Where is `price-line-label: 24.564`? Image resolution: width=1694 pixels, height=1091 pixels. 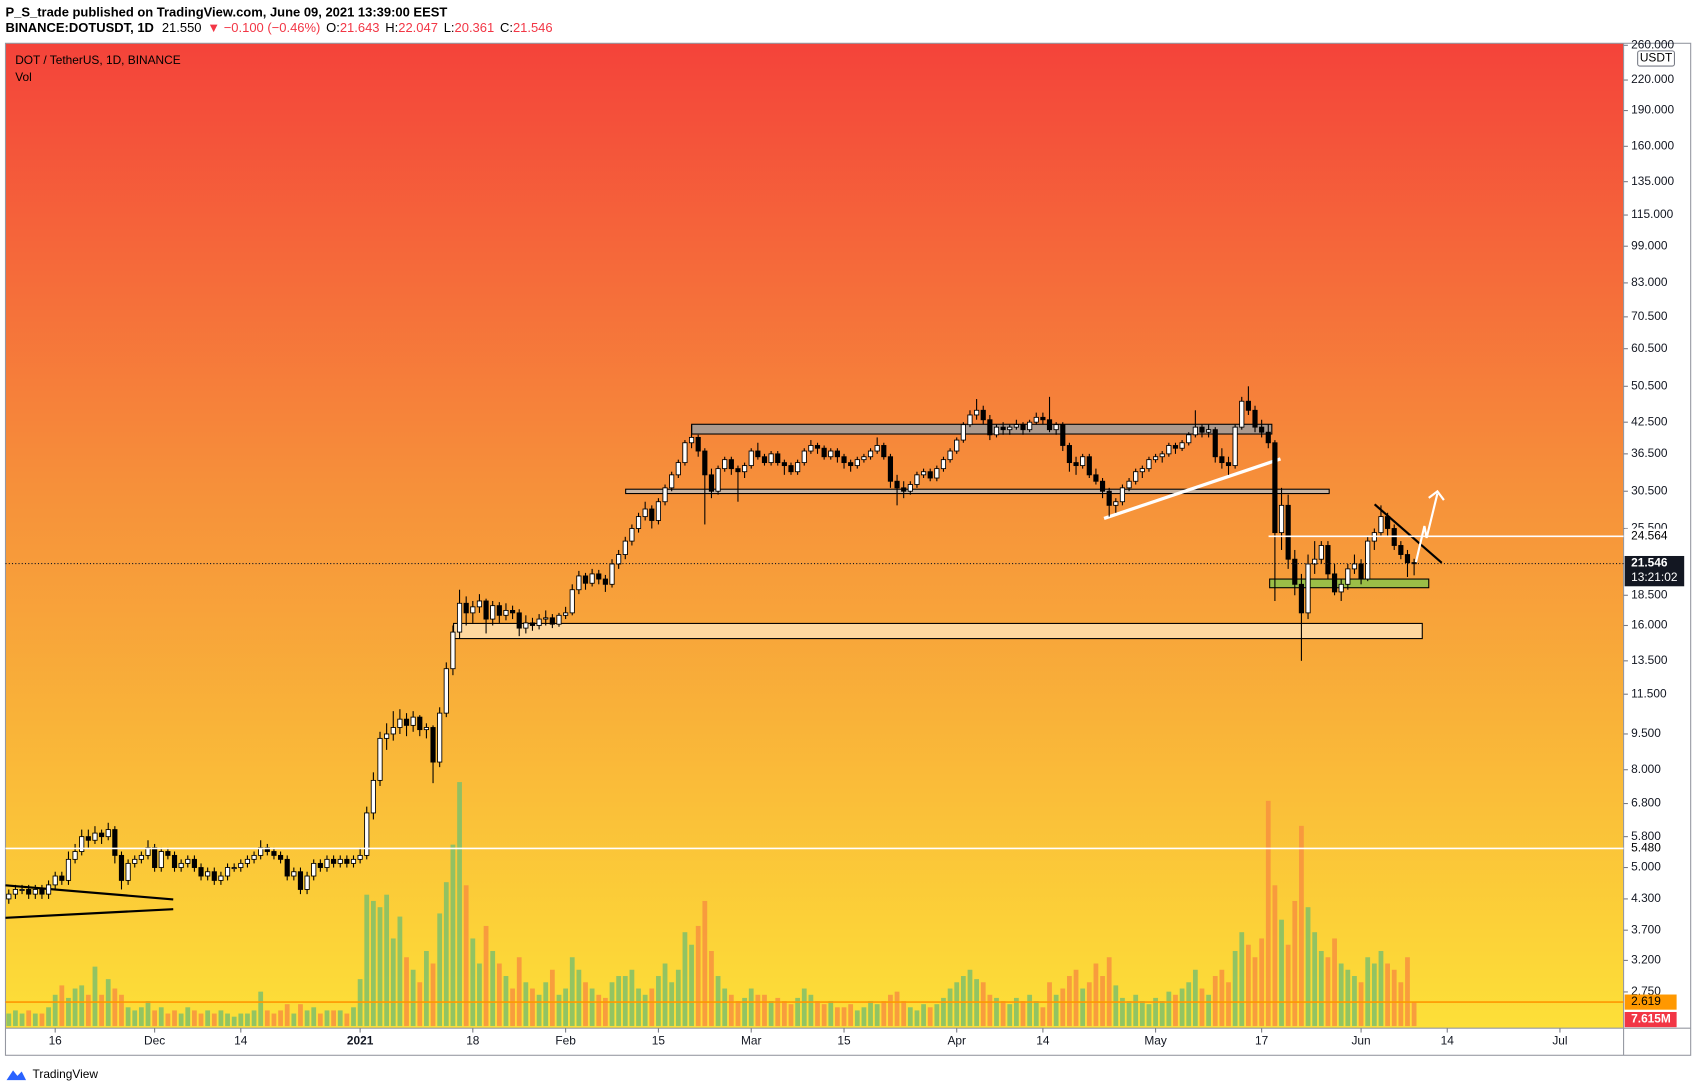
price-line-label: 24.564 is located at coordinates (1649, 535).